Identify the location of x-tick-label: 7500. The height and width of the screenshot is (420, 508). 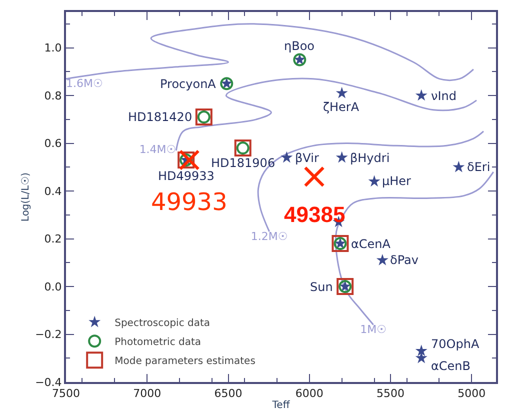
(66, 393).